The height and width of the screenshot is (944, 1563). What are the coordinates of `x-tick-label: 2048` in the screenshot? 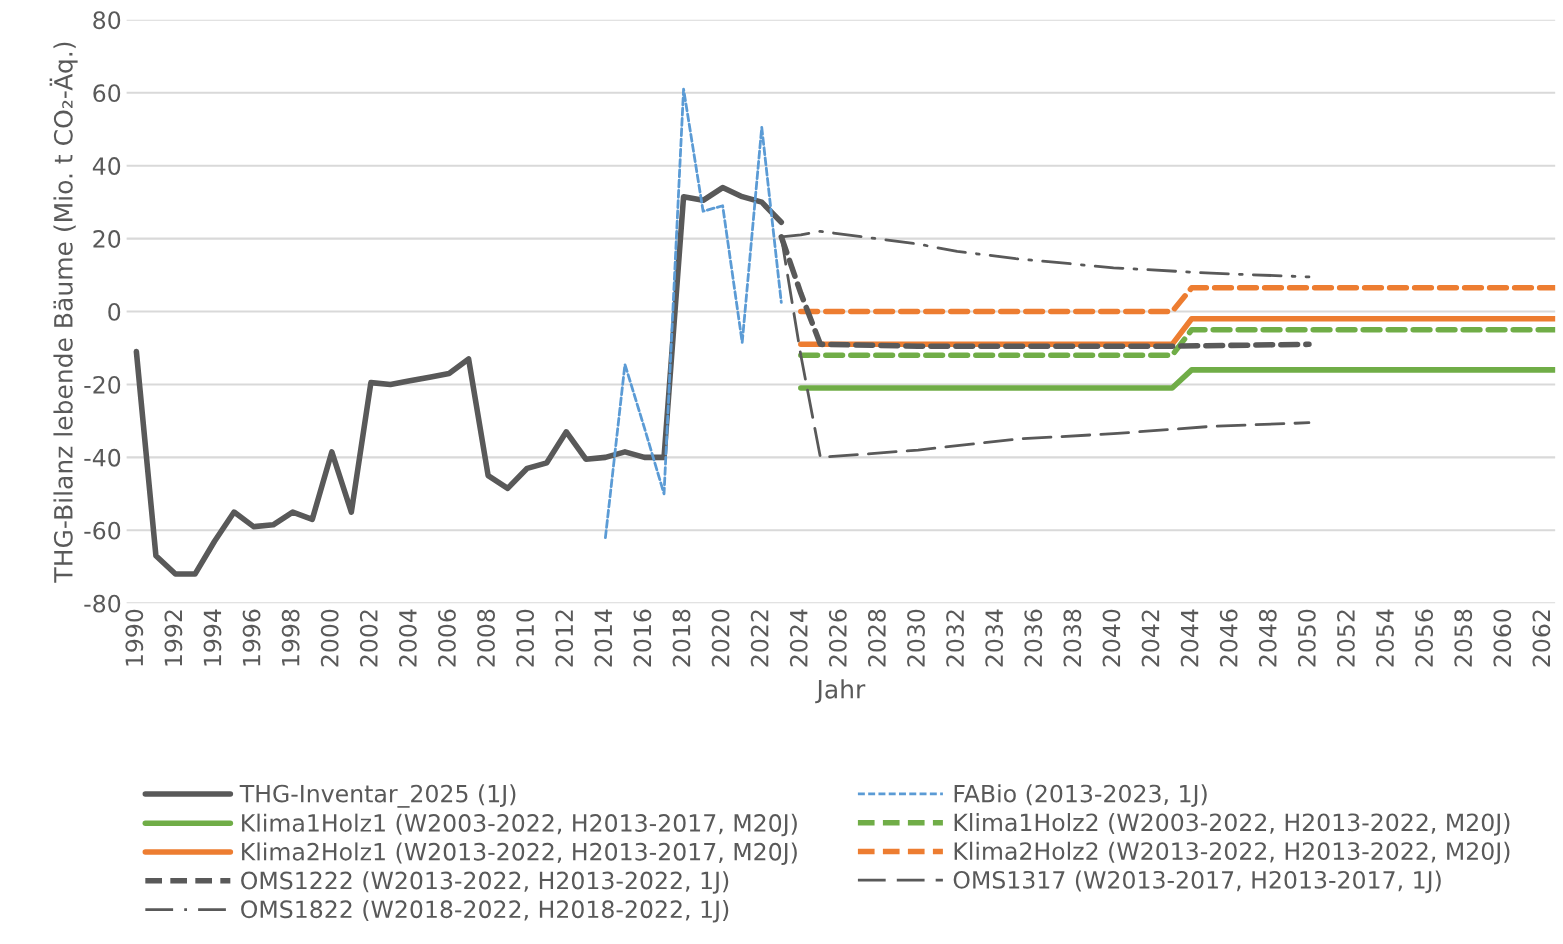 It's located at (1267, 638).